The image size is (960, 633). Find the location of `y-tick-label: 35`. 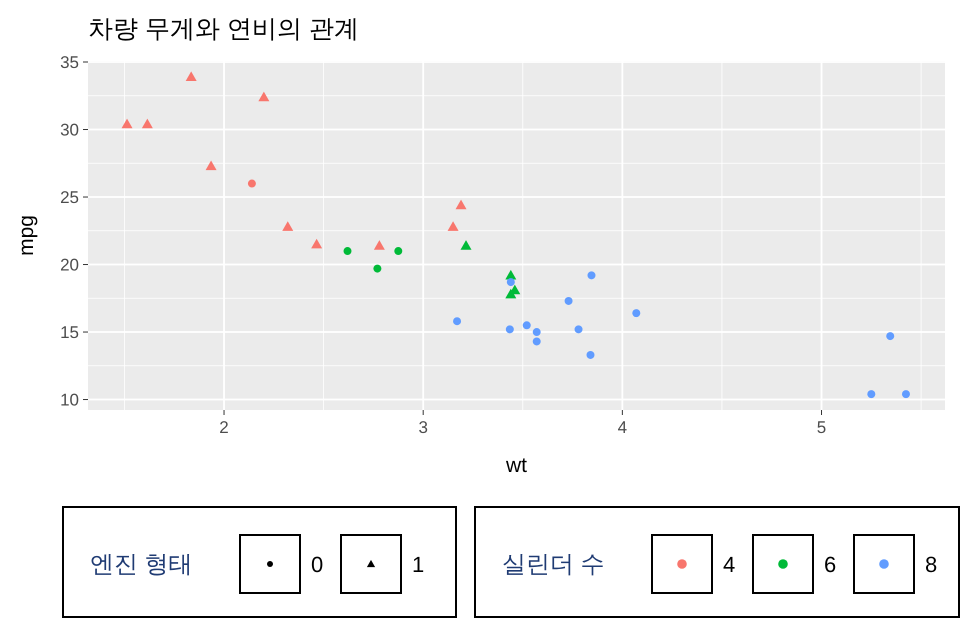

y-tick-label: 35 is located at coordinates (69, 62).